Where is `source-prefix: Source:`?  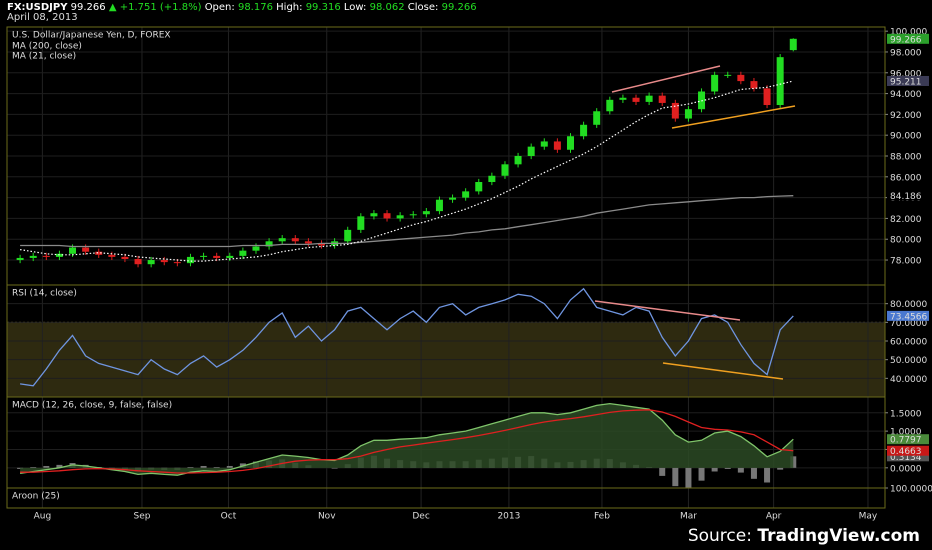 source-prefix: Source: is located at coordinates (720, 536).